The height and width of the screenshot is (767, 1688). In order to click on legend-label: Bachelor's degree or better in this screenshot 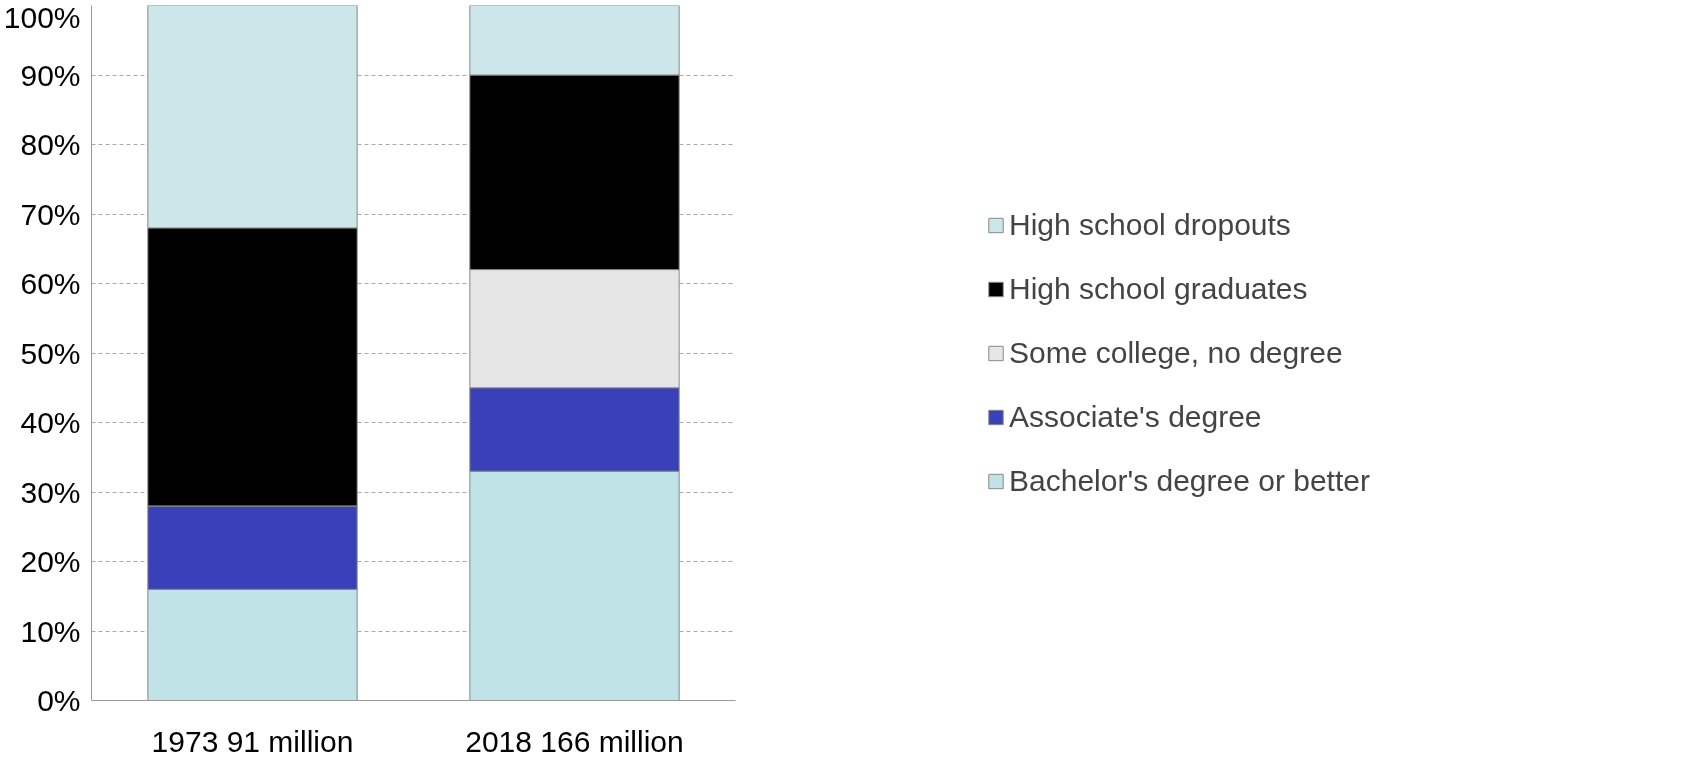, I will do `click(1190, 480)`.